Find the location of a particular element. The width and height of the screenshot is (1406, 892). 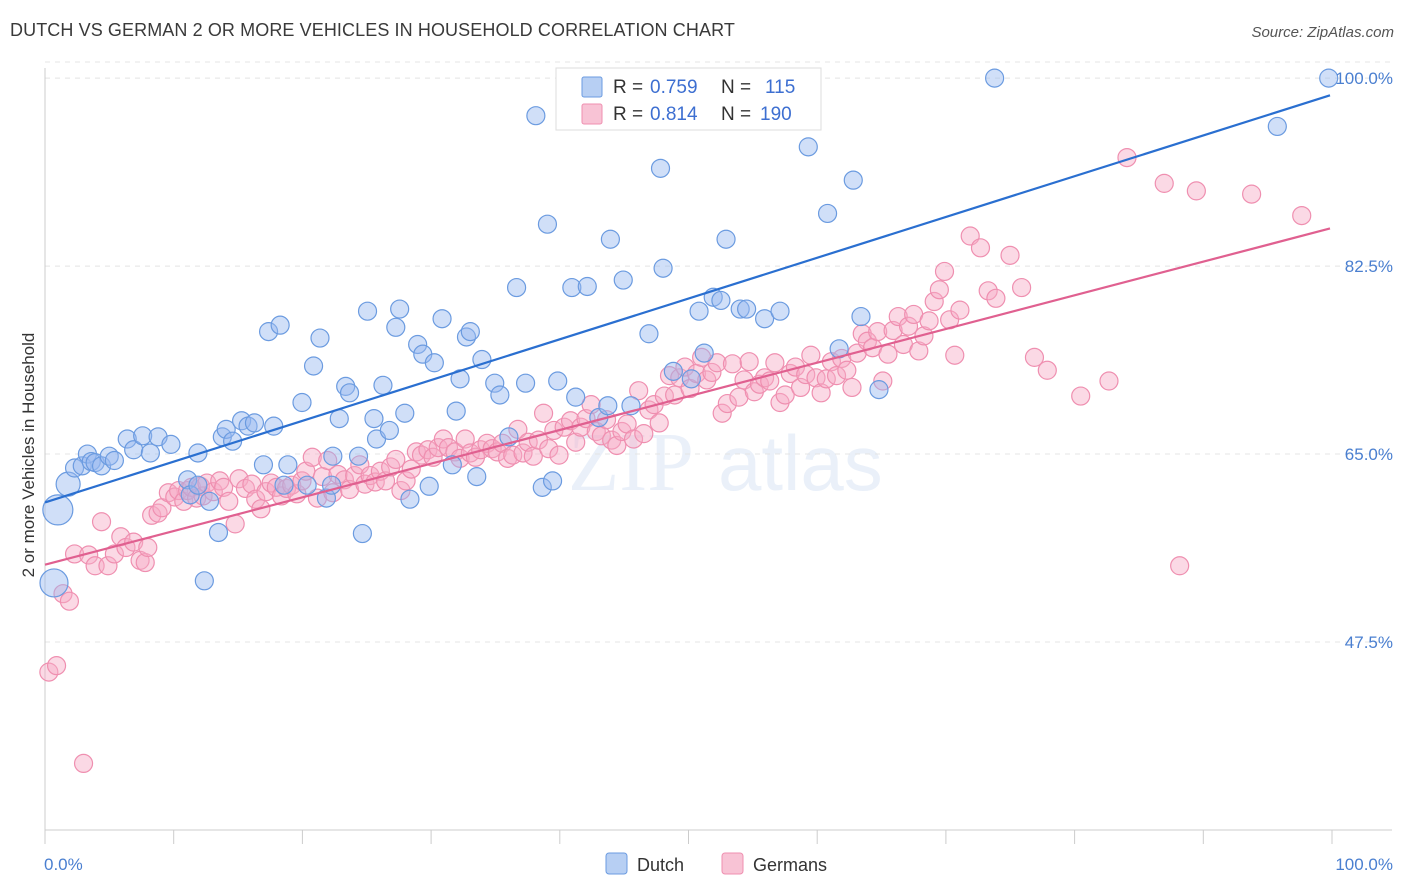

y-tick-label-0: 47.5% is located at coordinates (1369, 642).